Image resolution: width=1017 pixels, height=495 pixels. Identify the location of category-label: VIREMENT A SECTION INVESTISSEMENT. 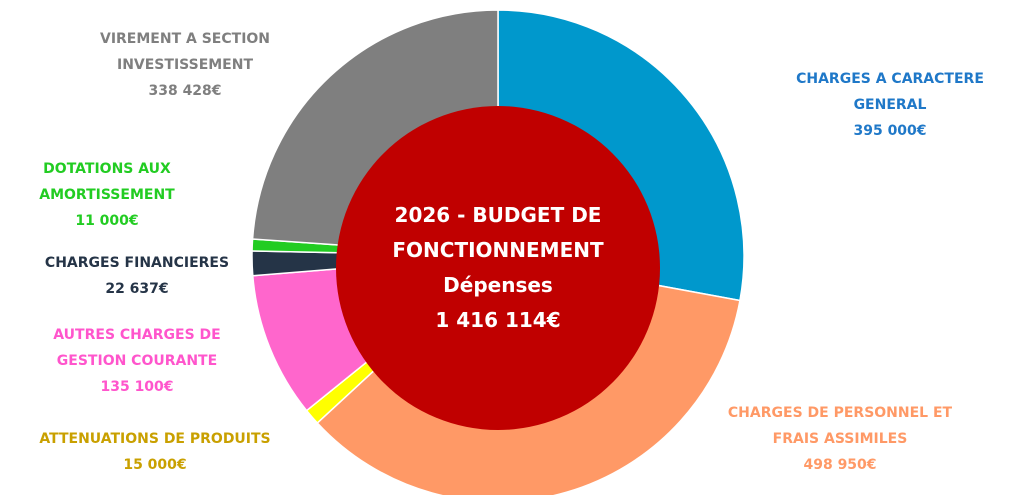
(185, 52).